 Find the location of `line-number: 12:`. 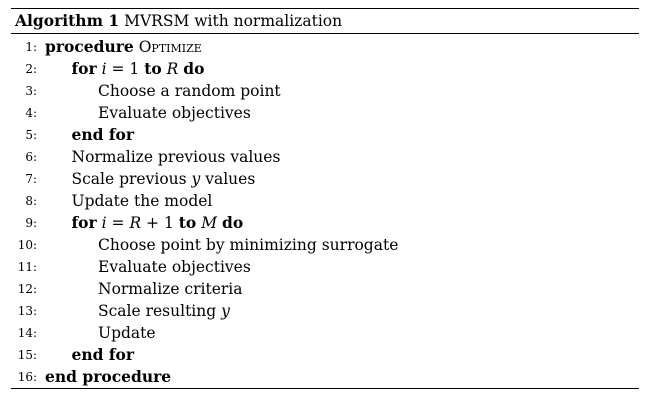

line-number: 12: is located at coordinates (27, 289).